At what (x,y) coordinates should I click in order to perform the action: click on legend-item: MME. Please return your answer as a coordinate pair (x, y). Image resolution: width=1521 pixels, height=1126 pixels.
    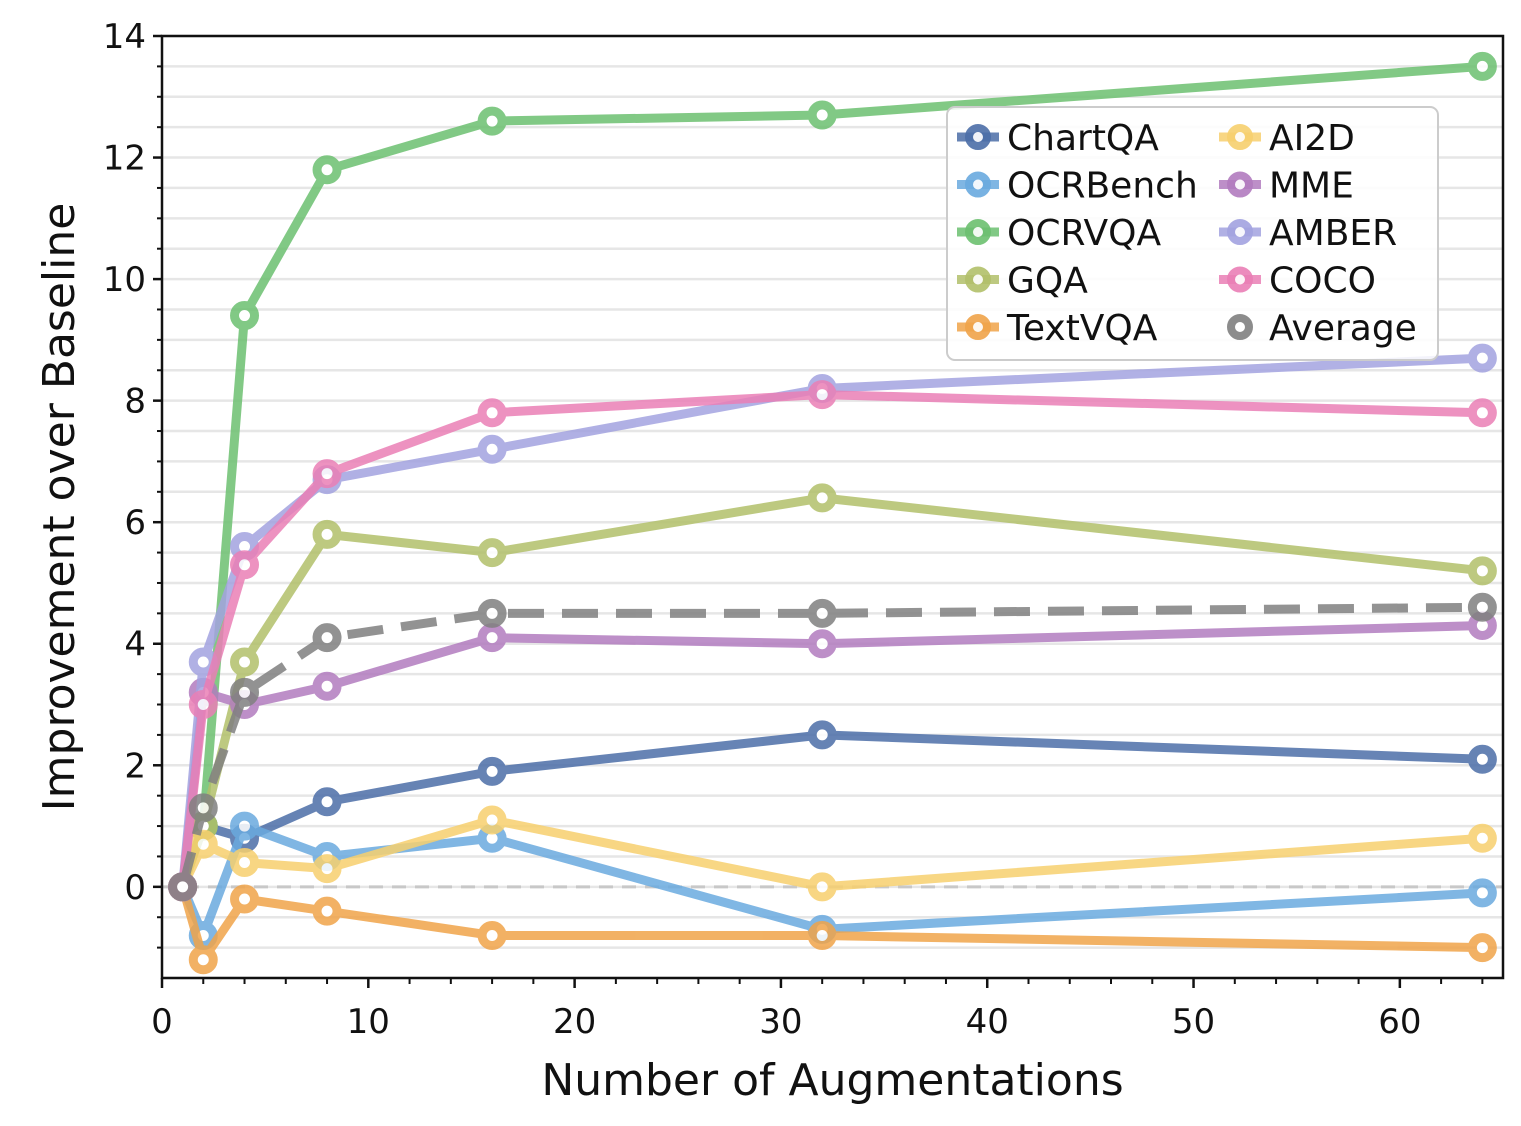
    Looking at the image, I should click on (1286, 186).